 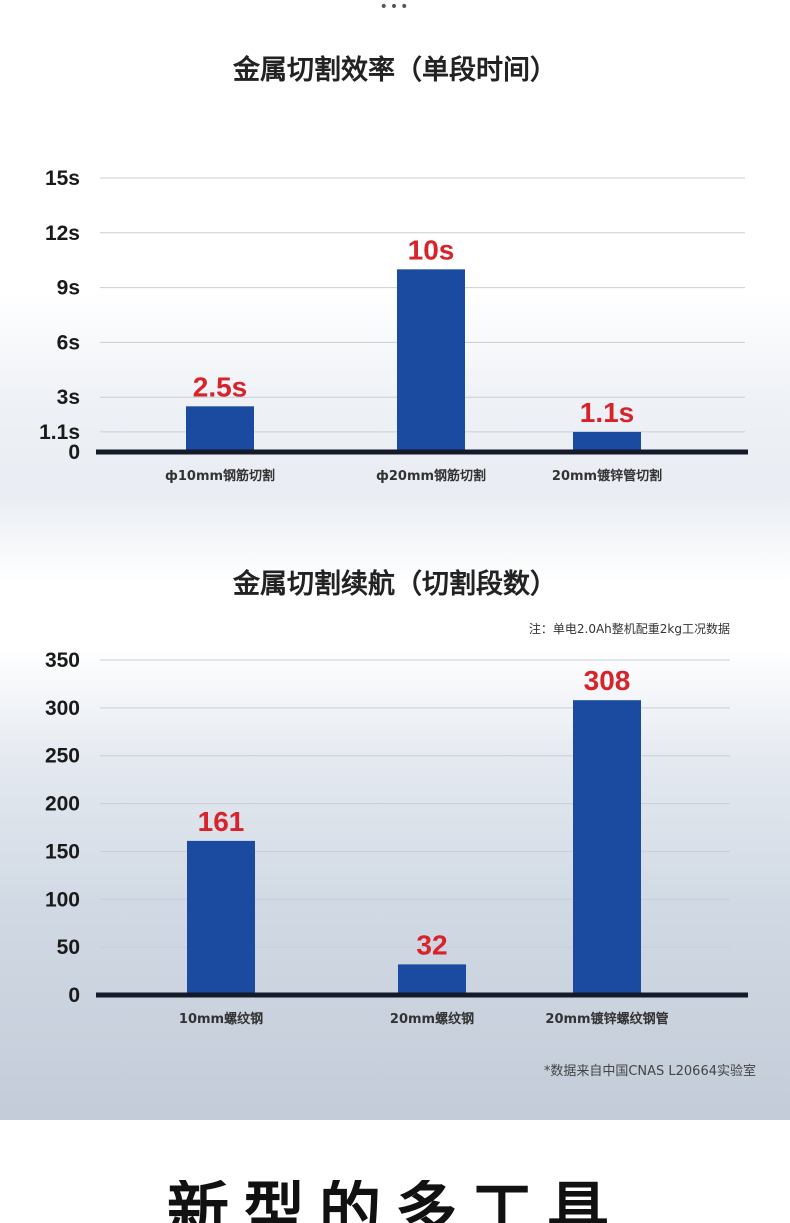 I want to click on data-label: 161, so click(x=221, y=821).